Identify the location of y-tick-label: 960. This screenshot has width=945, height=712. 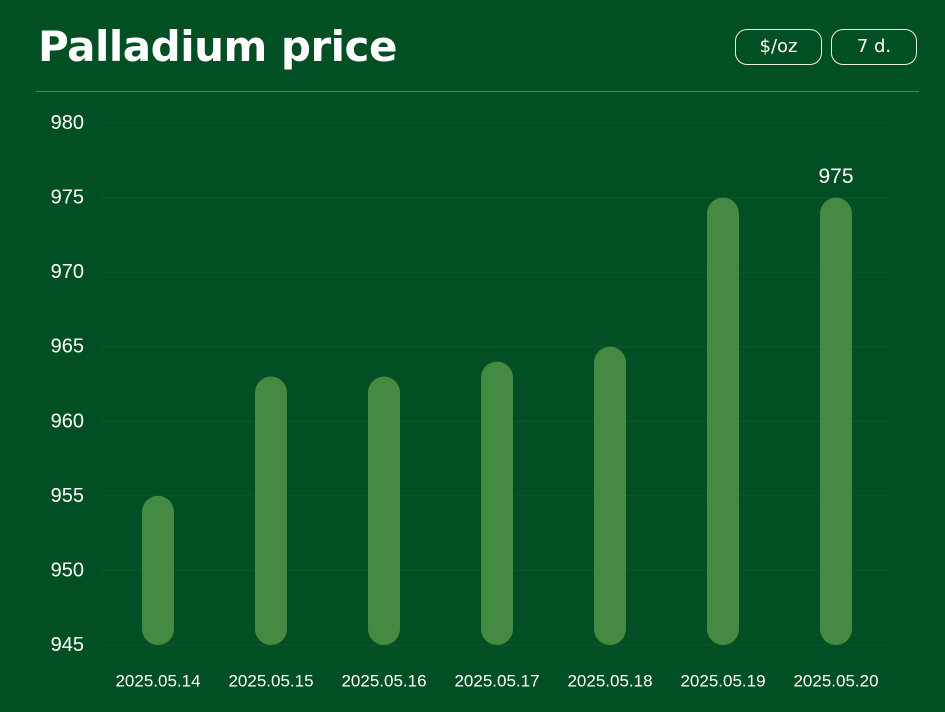
(67, 421).